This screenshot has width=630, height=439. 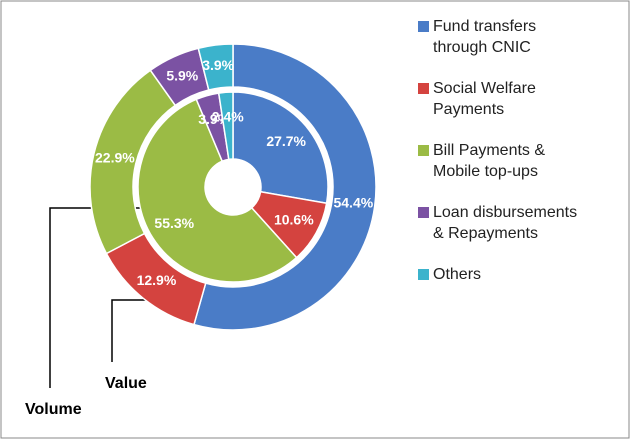 I want to click on value-leader, so click(x=131, y=330).